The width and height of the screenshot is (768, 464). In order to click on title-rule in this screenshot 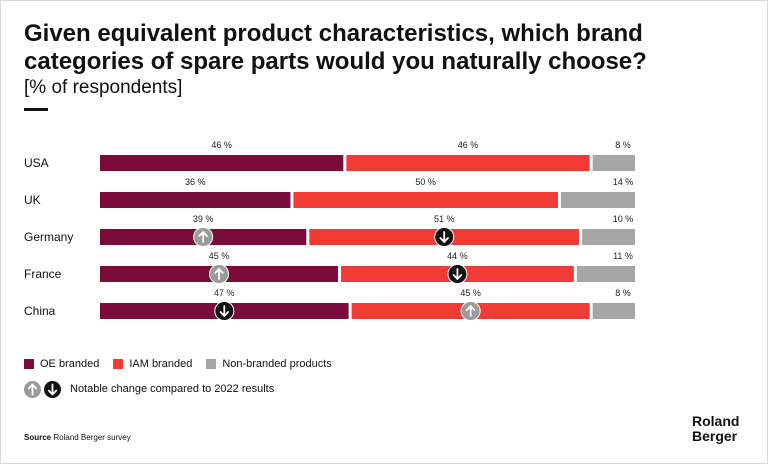, I will do `click(36, 109)`.